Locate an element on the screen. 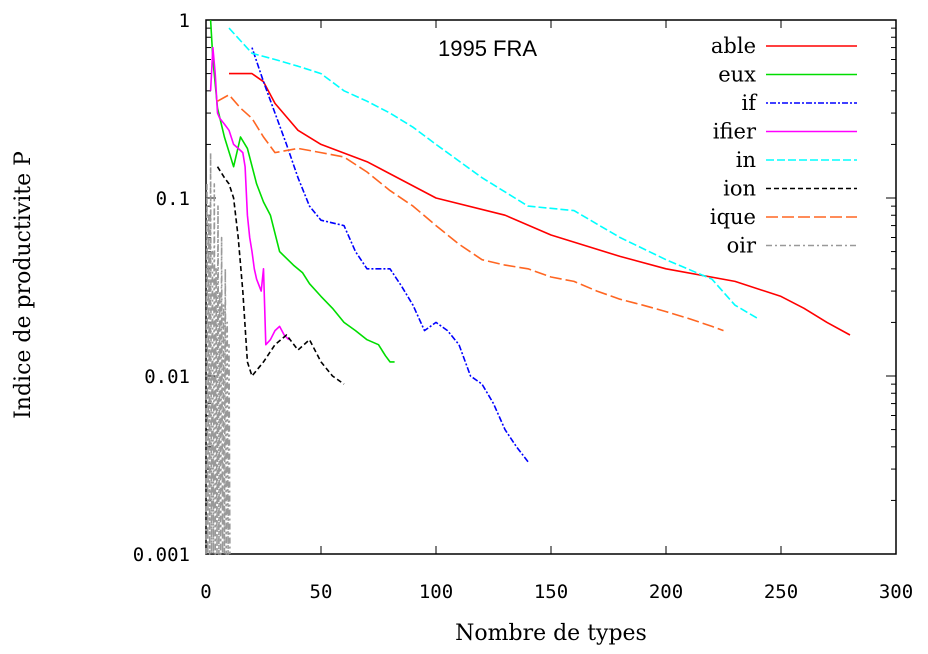 The image size is (928, 654). x-tick-label: 0 is located at coordinates (205, 592).